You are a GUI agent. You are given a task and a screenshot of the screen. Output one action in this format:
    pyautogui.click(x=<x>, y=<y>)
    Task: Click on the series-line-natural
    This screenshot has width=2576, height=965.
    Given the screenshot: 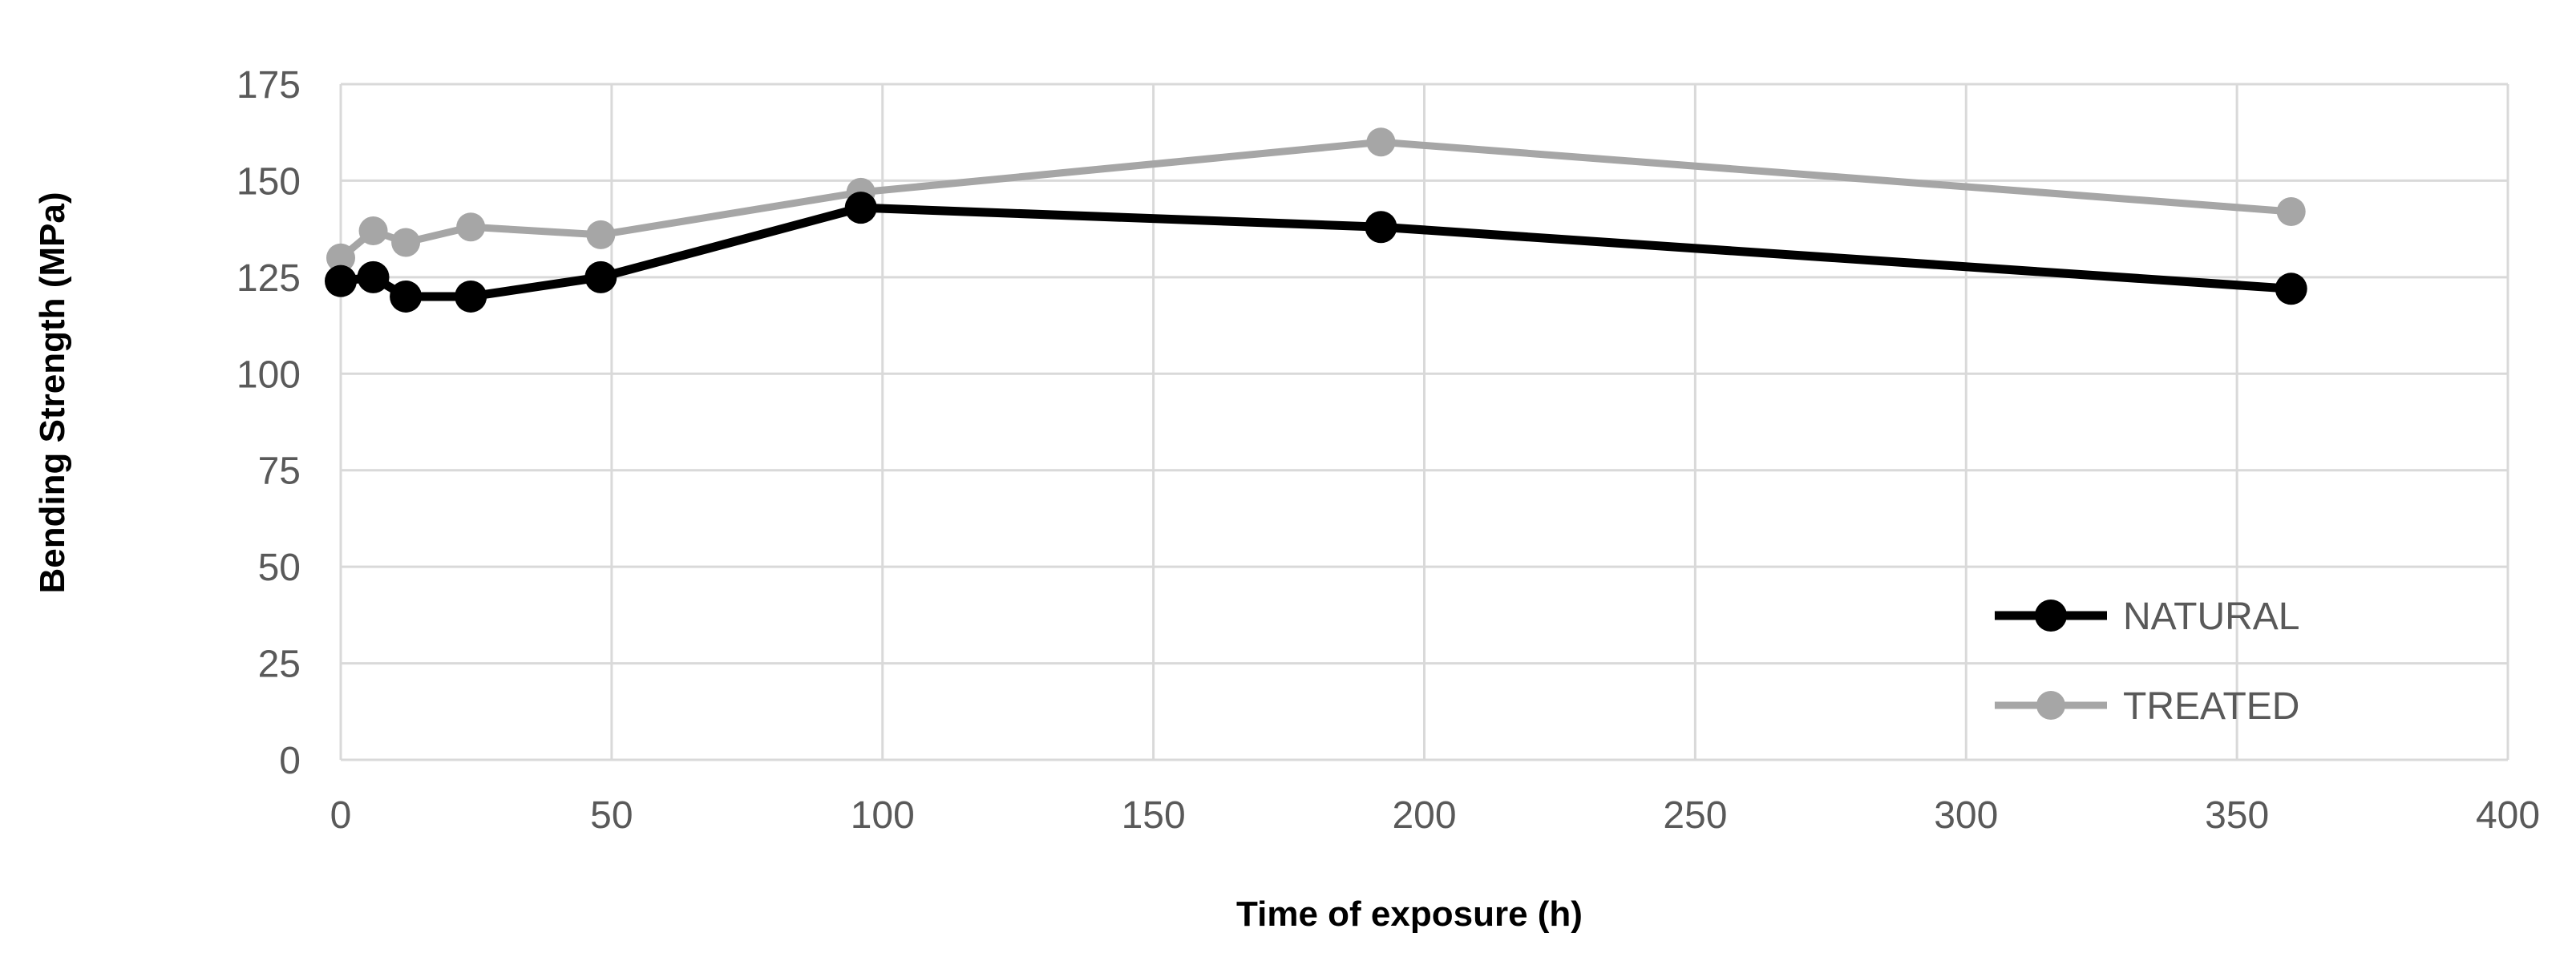 What is the action you would take?
    pyautogui.click(x=1316, y=252)
    